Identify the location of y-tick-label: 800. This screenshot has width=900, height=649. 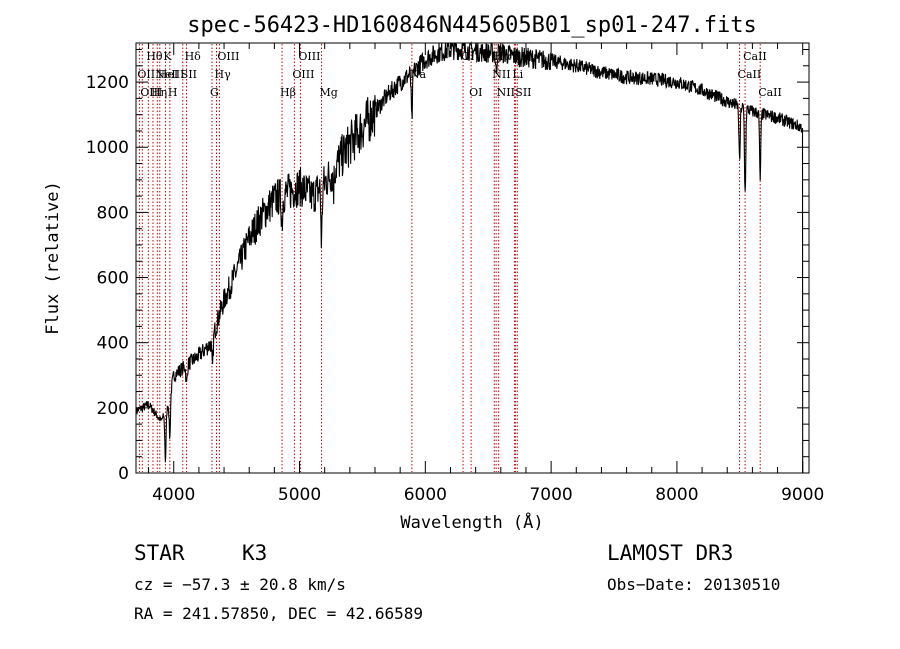
(113, 213).